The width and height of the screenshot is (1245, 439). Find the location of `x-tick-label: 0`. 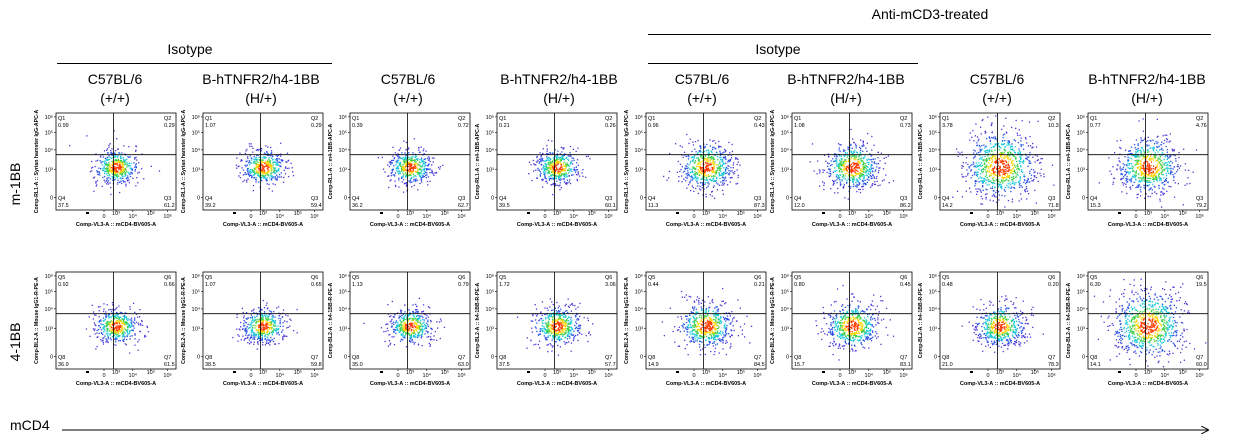

x-tick-label: 0 is located at coordinates (250, 217).